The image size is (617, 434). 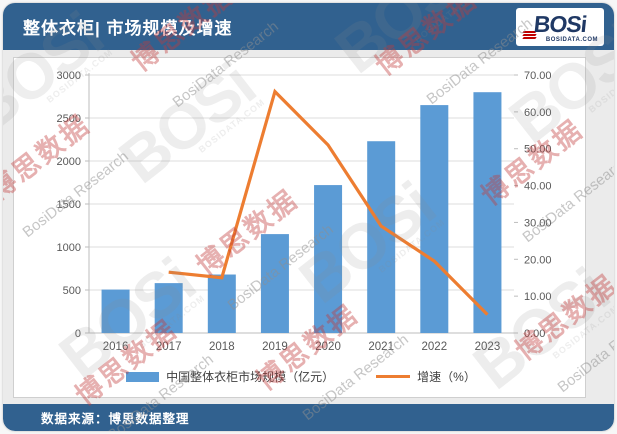 I want to click on legend-item-market-size: 中国整体衣柜市场规模（亿元）, so click(x=230, y=376).